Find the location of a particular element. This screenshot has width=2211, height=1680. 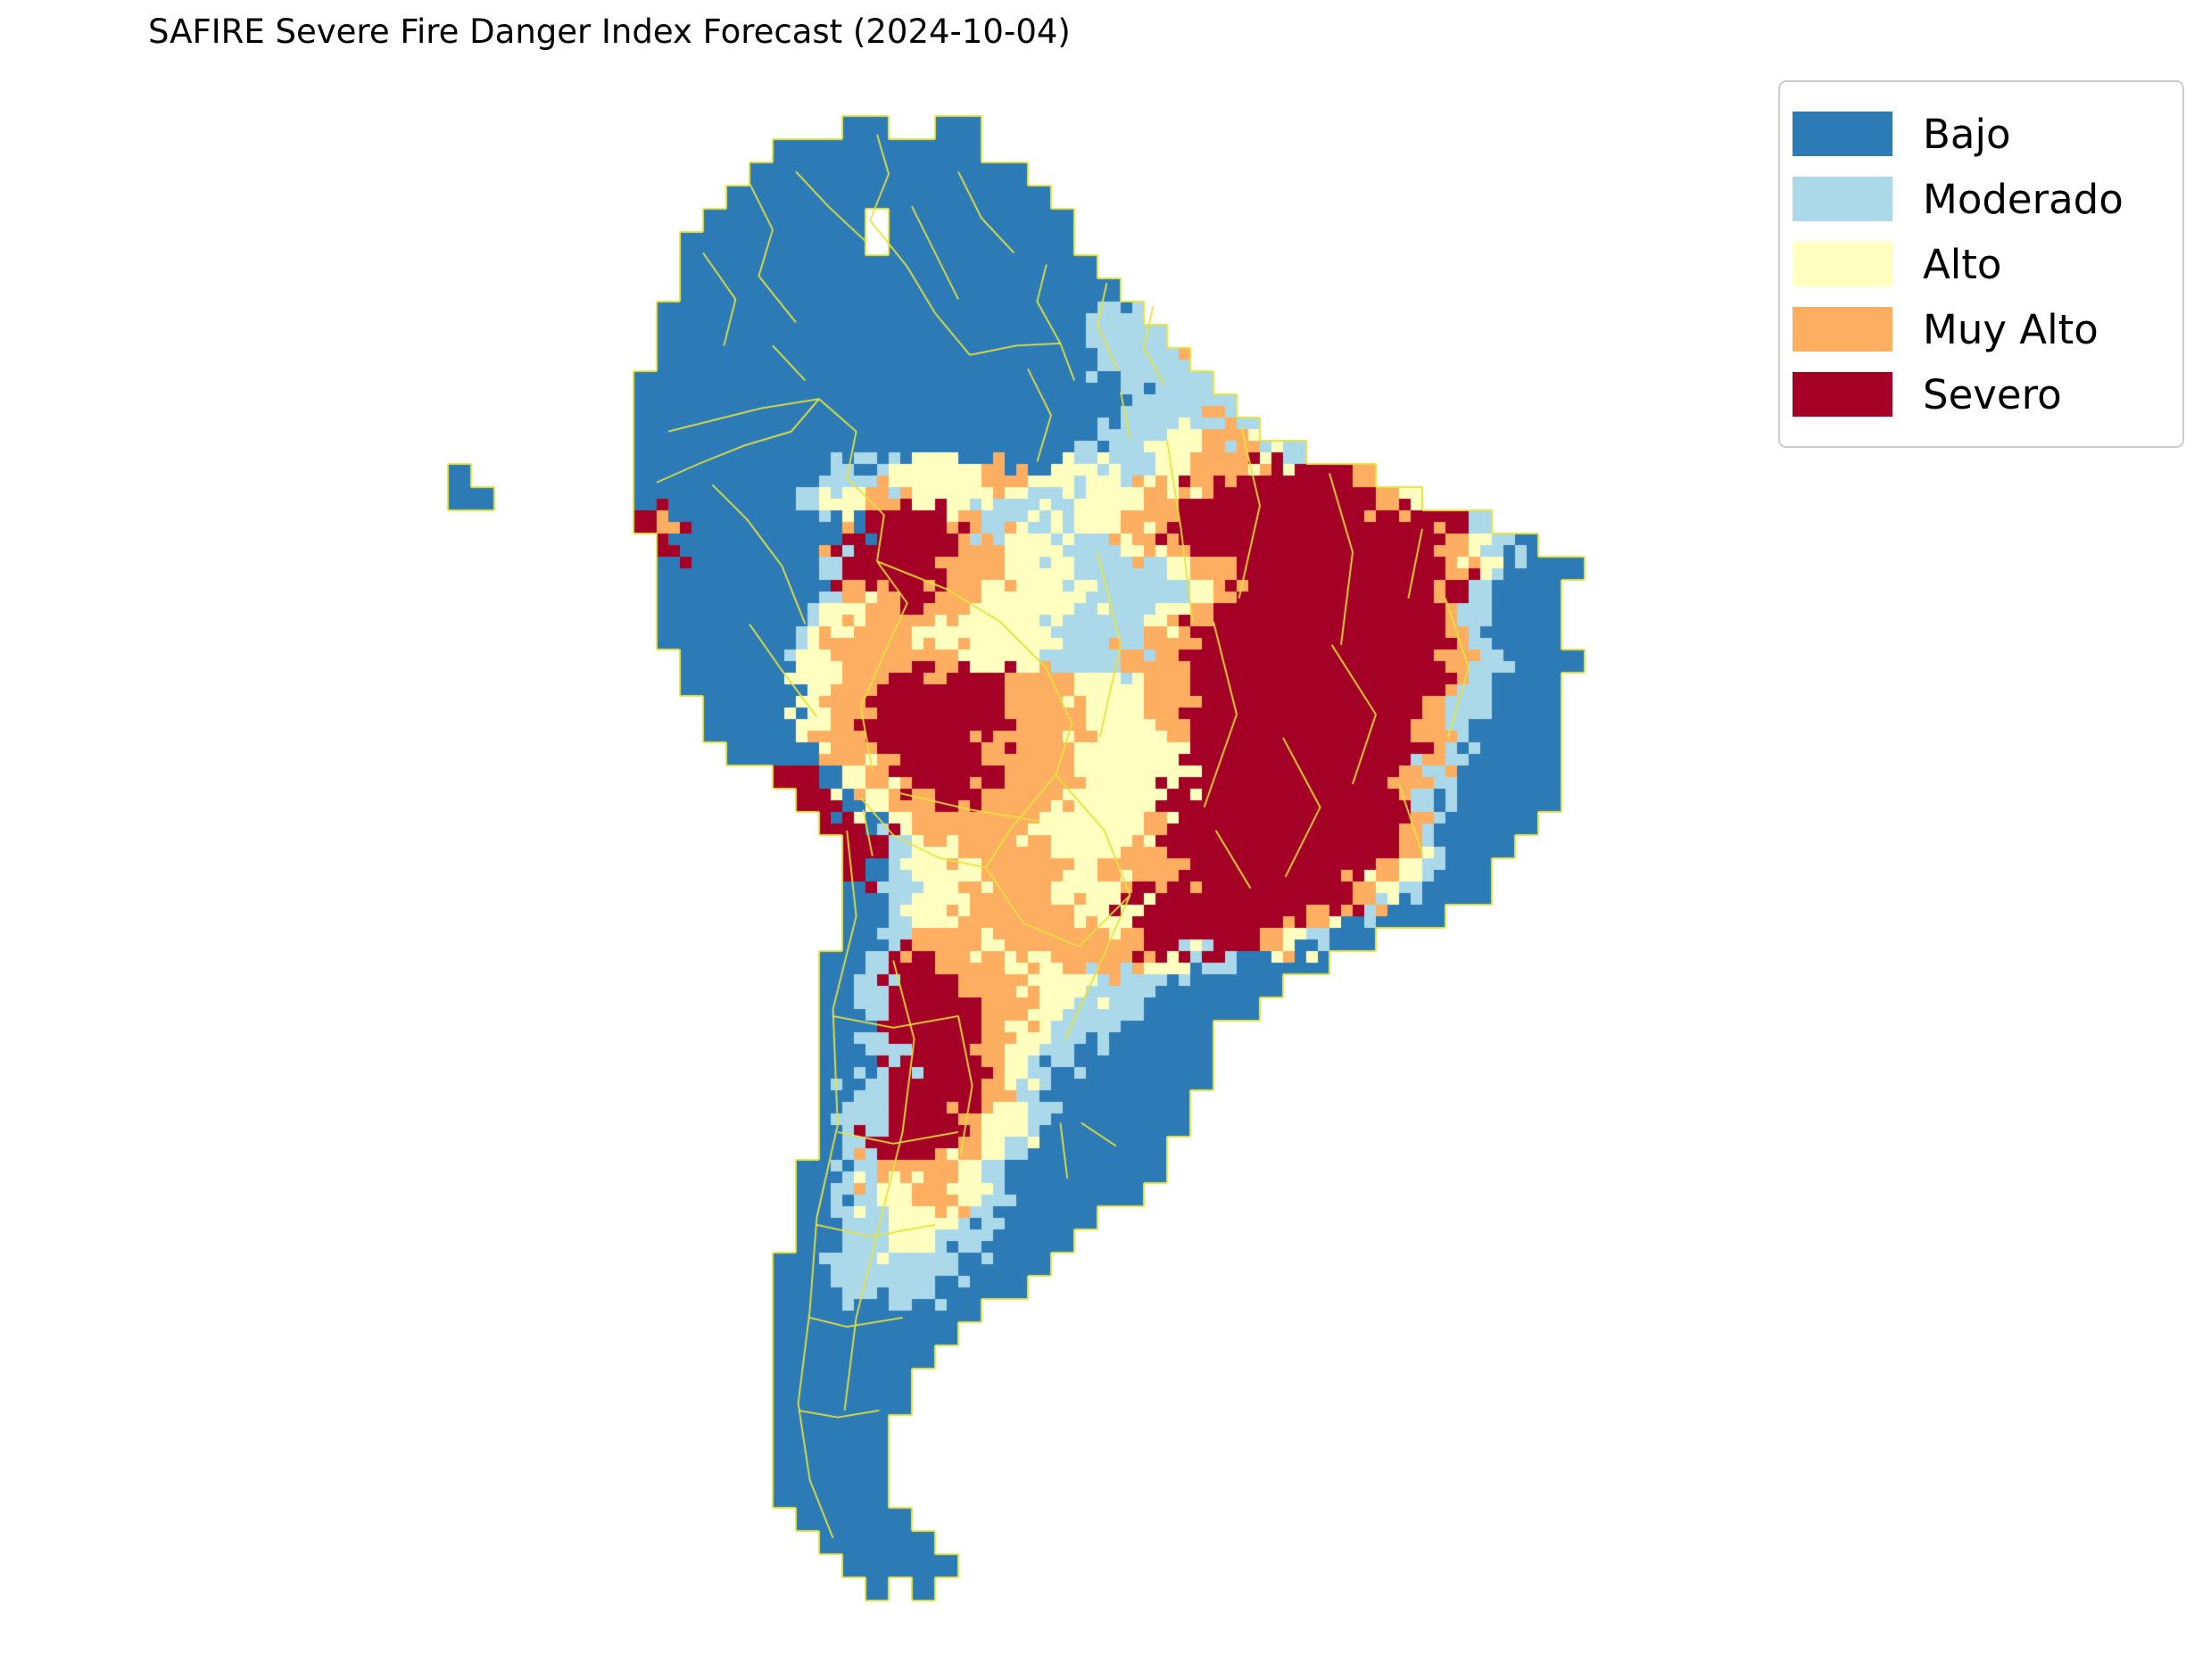

legend-label-alto: Alto is located at coordinates (1962, 264).